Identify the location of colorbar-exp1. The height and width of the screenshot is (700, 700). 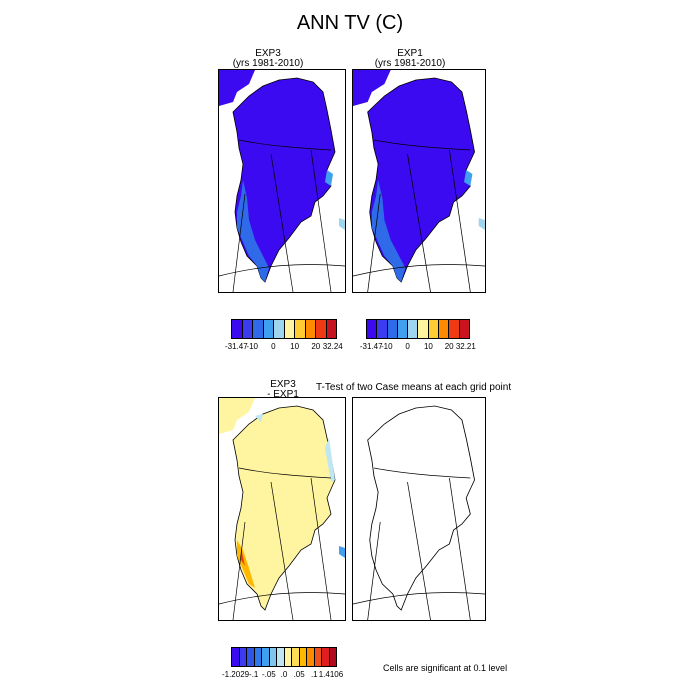
(418, 329).